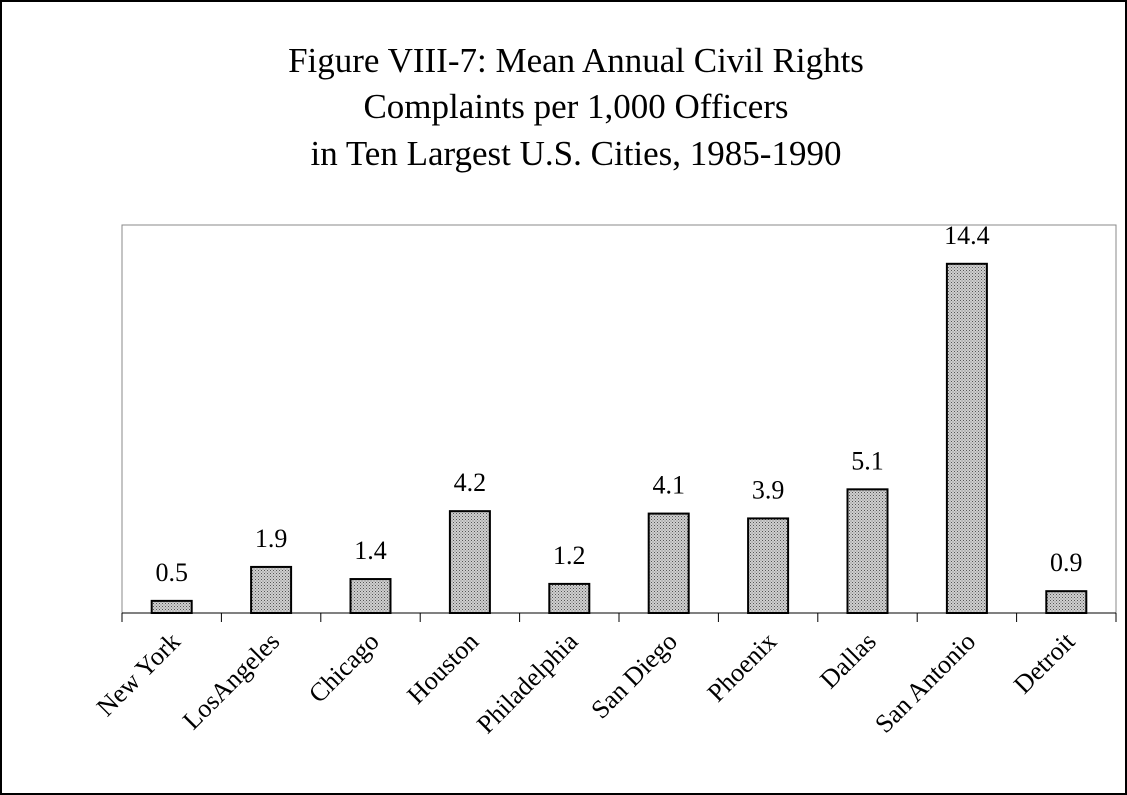 The width and height of the screenshot is (1127, 795). Describe the element at coordinates (576, 153) in the screenshot. I see `chart-title: in Ten Largest U.S. Cities, 1985-1990` at that location.